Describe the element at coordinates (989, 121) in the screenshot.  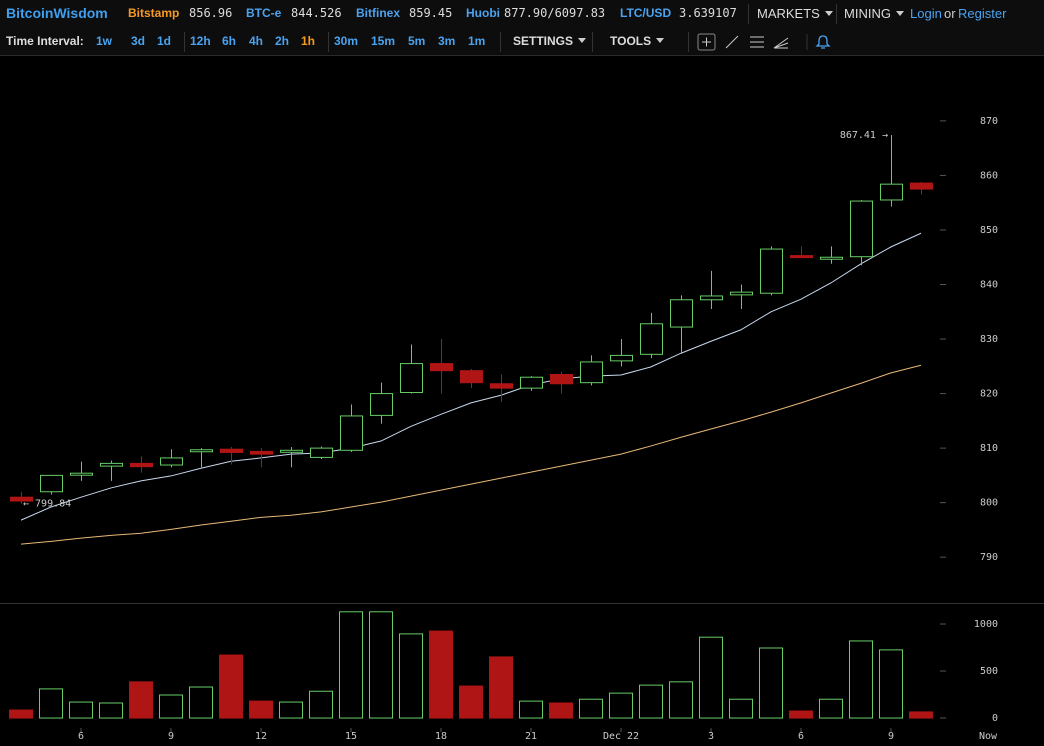
I see `y-tick-label: 870` at that location.